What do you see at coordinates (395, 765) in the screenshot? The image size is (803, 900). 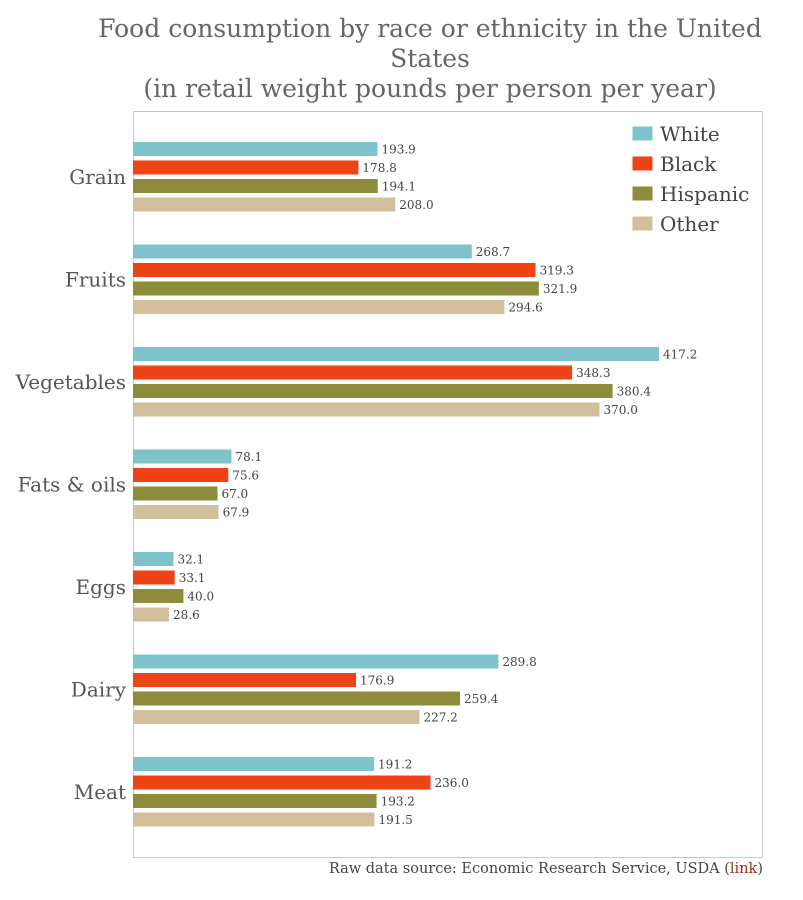 I see `data-label: 191.2` at bounding box center [395, 765].